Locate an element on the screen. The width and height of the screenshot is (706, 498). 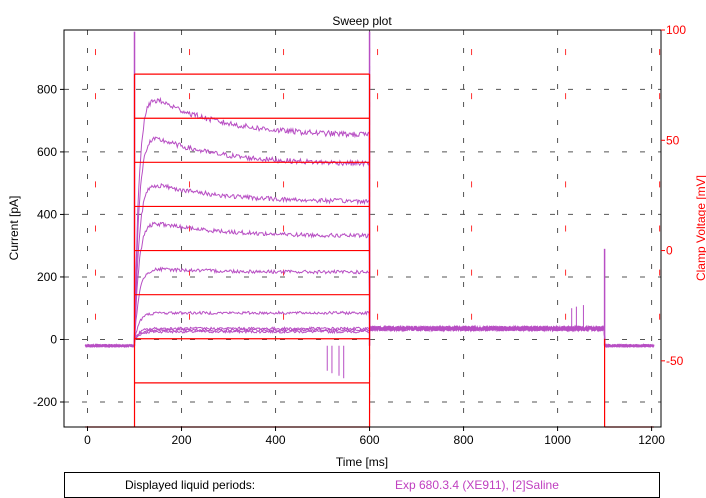
x-tick-label: 800 is located at coordinates (464, 440).